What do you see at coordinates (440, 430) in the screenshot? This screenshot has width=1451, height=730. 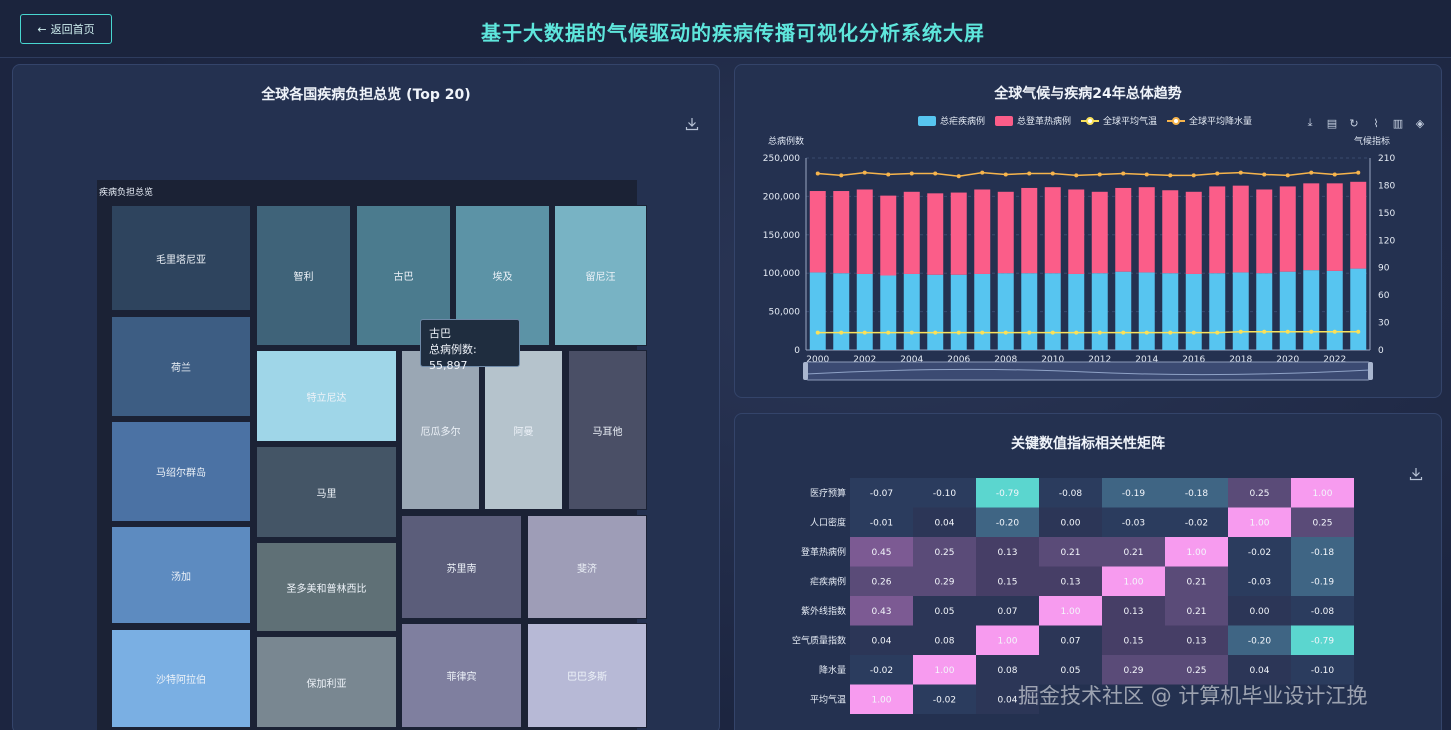 I see `treemap-cell: 厄瓜多尔` at bounding box center [440, 430].